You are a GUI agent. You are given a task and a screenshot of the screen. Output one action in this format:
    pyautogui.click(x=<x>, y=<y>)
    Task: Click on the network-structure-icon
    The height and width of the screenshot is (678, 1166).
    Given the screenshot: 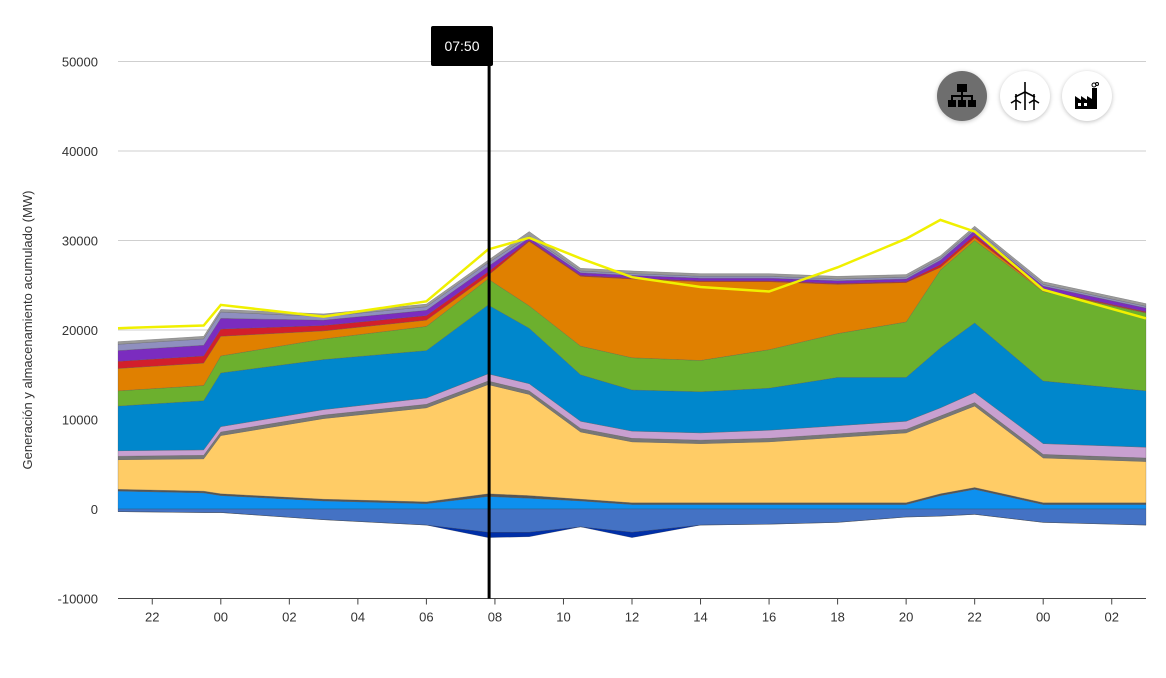 What is the action you would take?
    pyautogui.click(x=962, y=95)
    